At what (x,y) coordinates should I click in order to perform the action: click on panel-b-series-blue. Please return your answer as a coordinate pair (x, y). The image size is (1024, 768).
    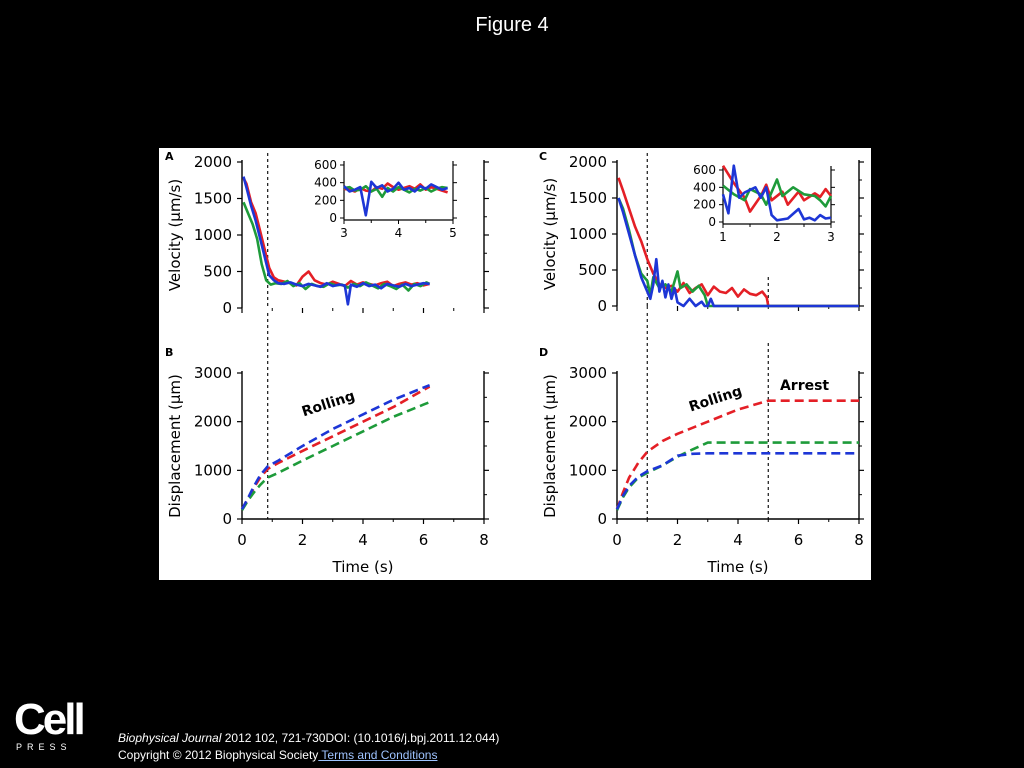
    Looking at the image, I should click on (335, 446).